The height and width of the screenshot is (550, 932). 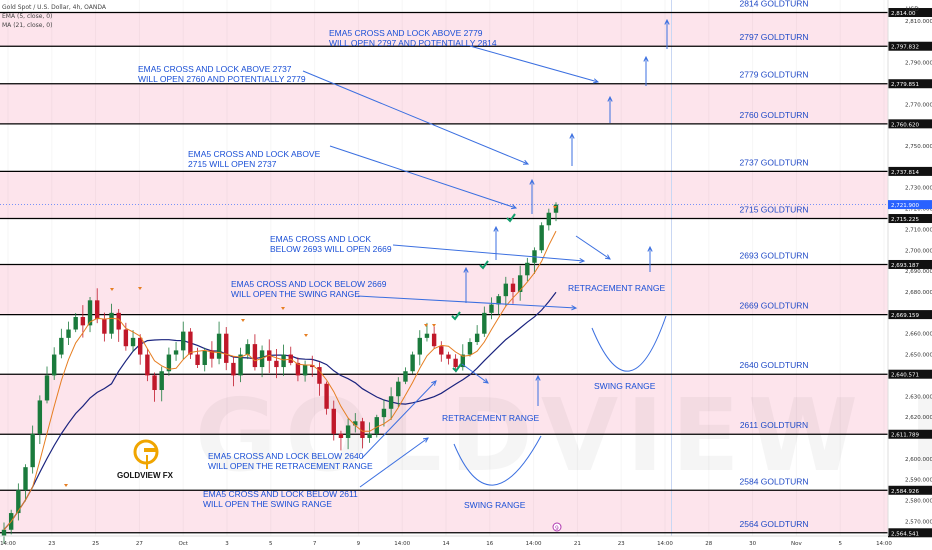 I want to click on goldturn-label: 2669 GOLDTURN, so click(x=774, y=306).